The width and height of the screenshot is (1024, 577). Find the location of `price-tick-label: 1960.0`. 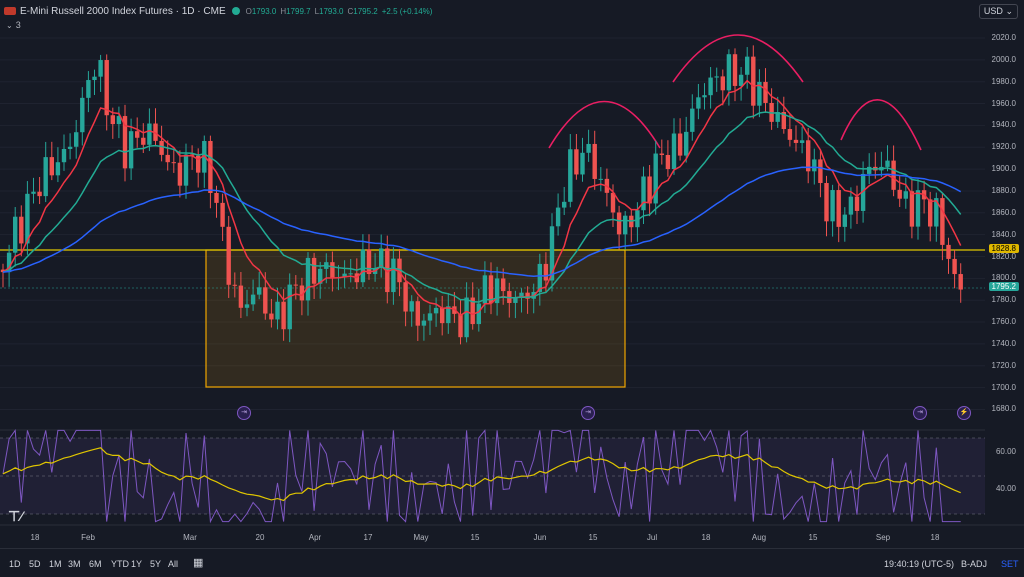

price-tick-label: 1960.0 is located at coordinates (1003, 103).